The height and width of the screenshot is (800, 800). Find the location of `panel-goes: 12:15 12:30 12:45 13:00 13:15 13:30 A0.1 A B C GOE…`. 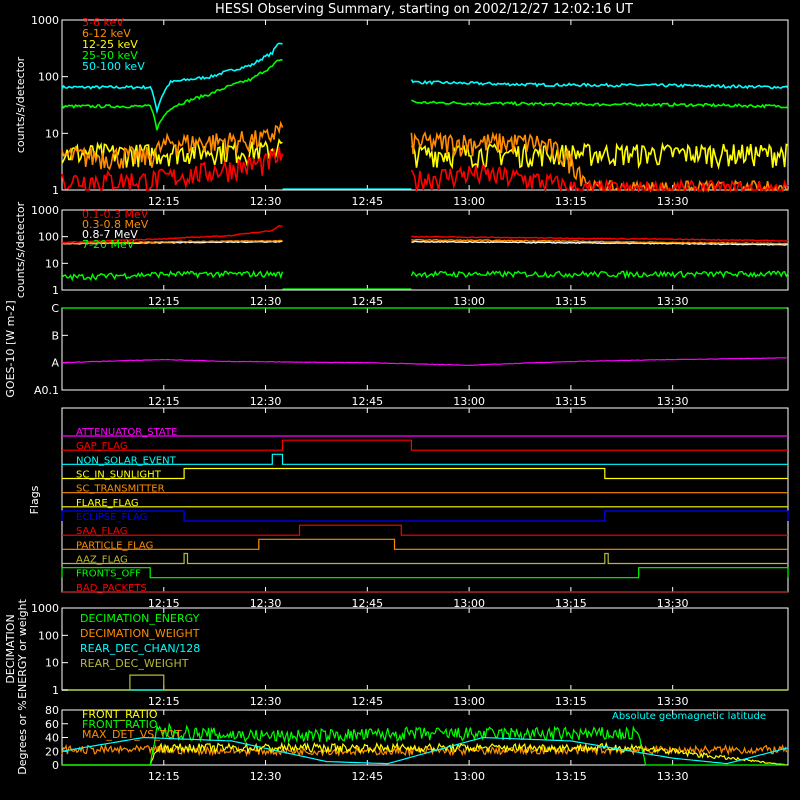

panel-goes: 12:15 12:30 12:45 13:00 13:15 13:30 A0.1 A B C GOE… is located at coordinates (396, 354).